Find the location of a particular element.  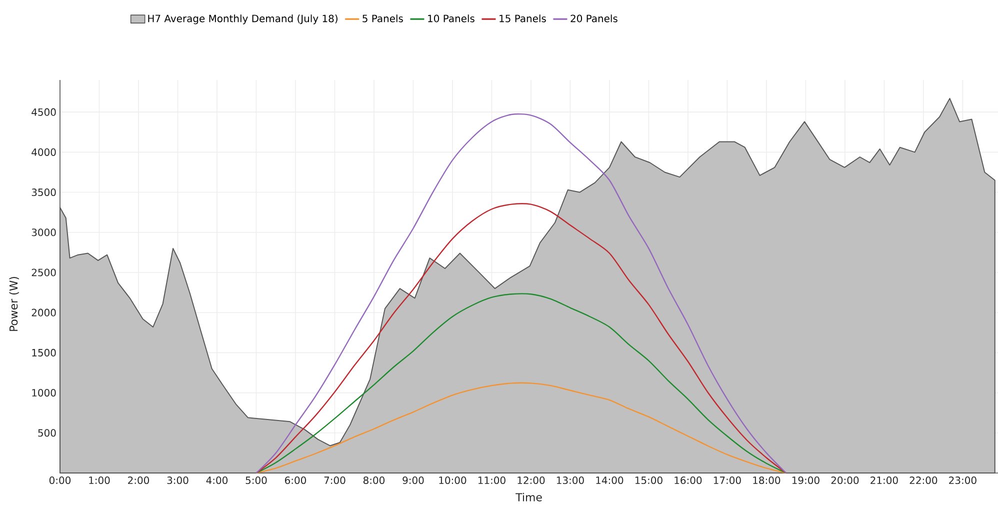

y-tick-label: 4000 is located at coordinates (44, 152).